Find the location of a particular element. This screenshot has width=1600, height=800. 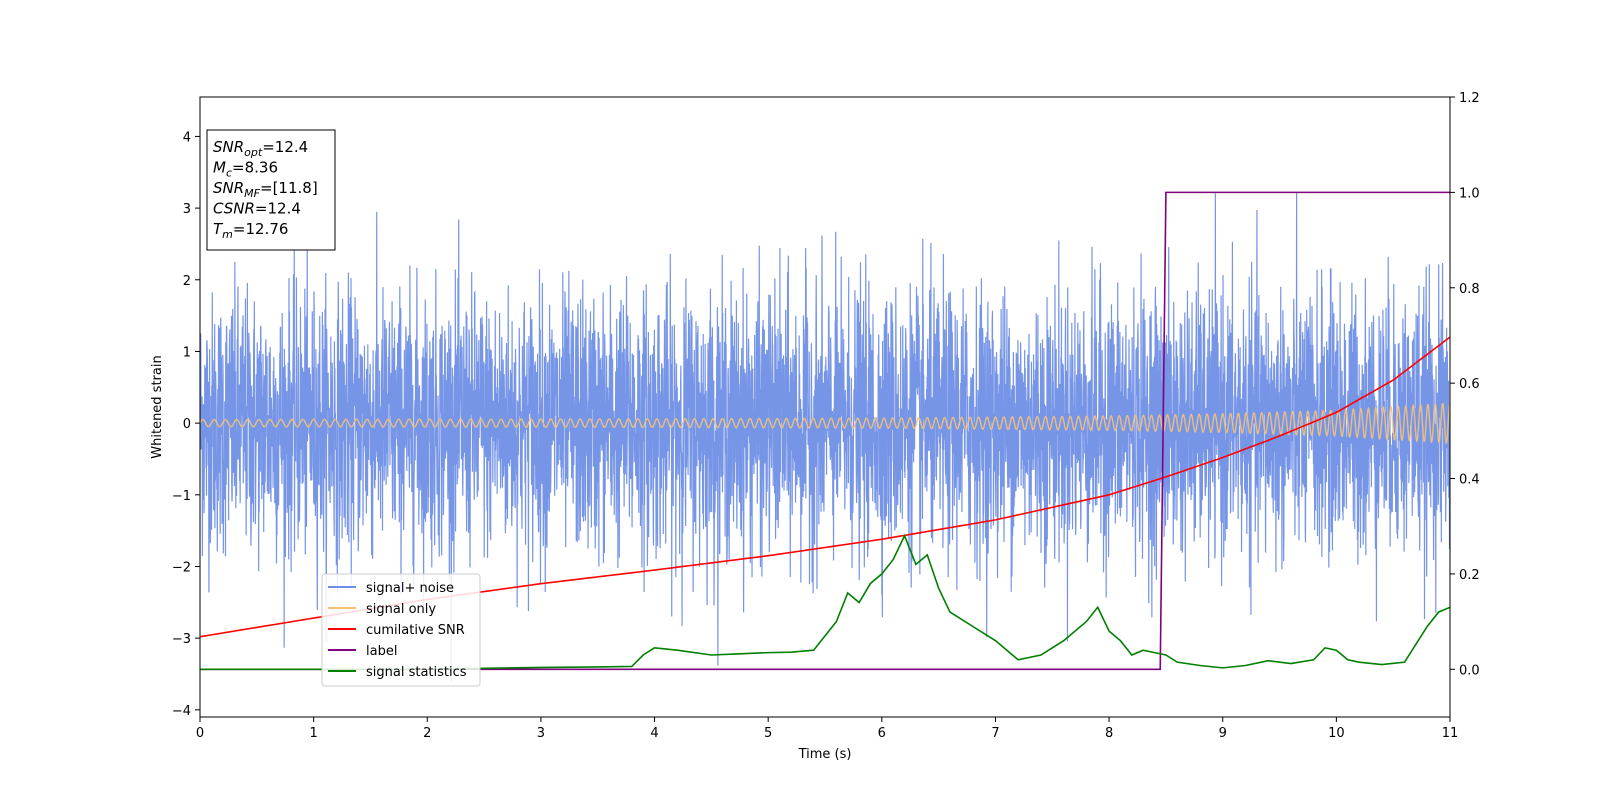

x-tick-label: 8 is located at coordinates (1109, 733).